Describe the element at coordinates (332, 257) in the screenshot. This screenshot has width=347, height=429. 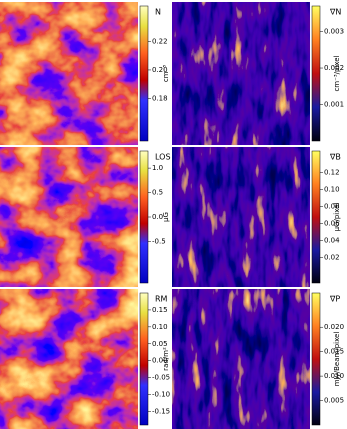
I see `colorbar-tick-label: 0.02` at that location.